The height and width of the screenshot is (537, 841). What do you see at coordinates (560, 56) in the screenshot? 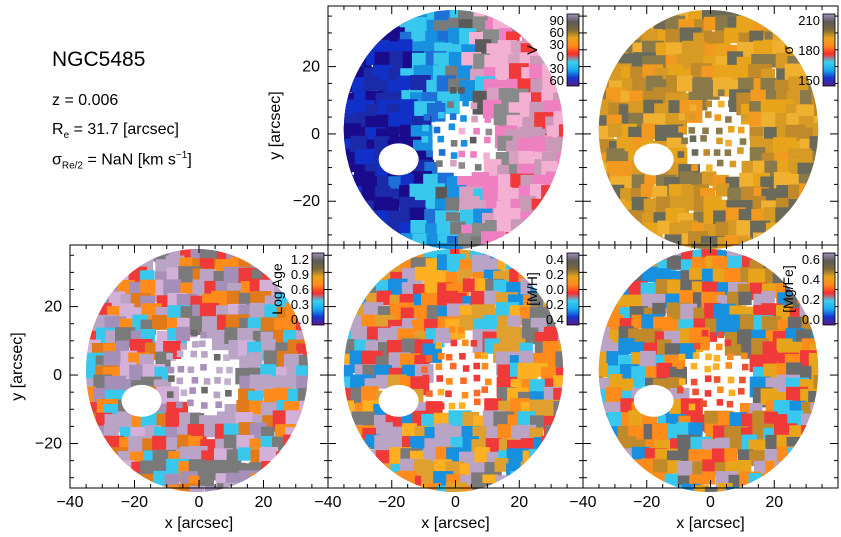
I see `colorbar-tick-label: 0` at bounding box center [560, 56].